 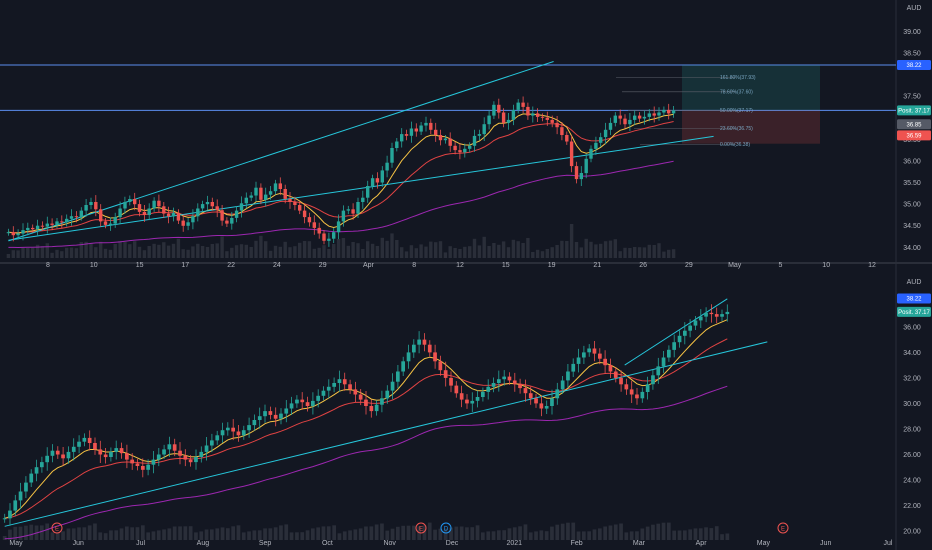 What do you see at coordinates (689, 265) in the screenshot?
I see `x-tick-label: 29` at bounding box center [689, 265].